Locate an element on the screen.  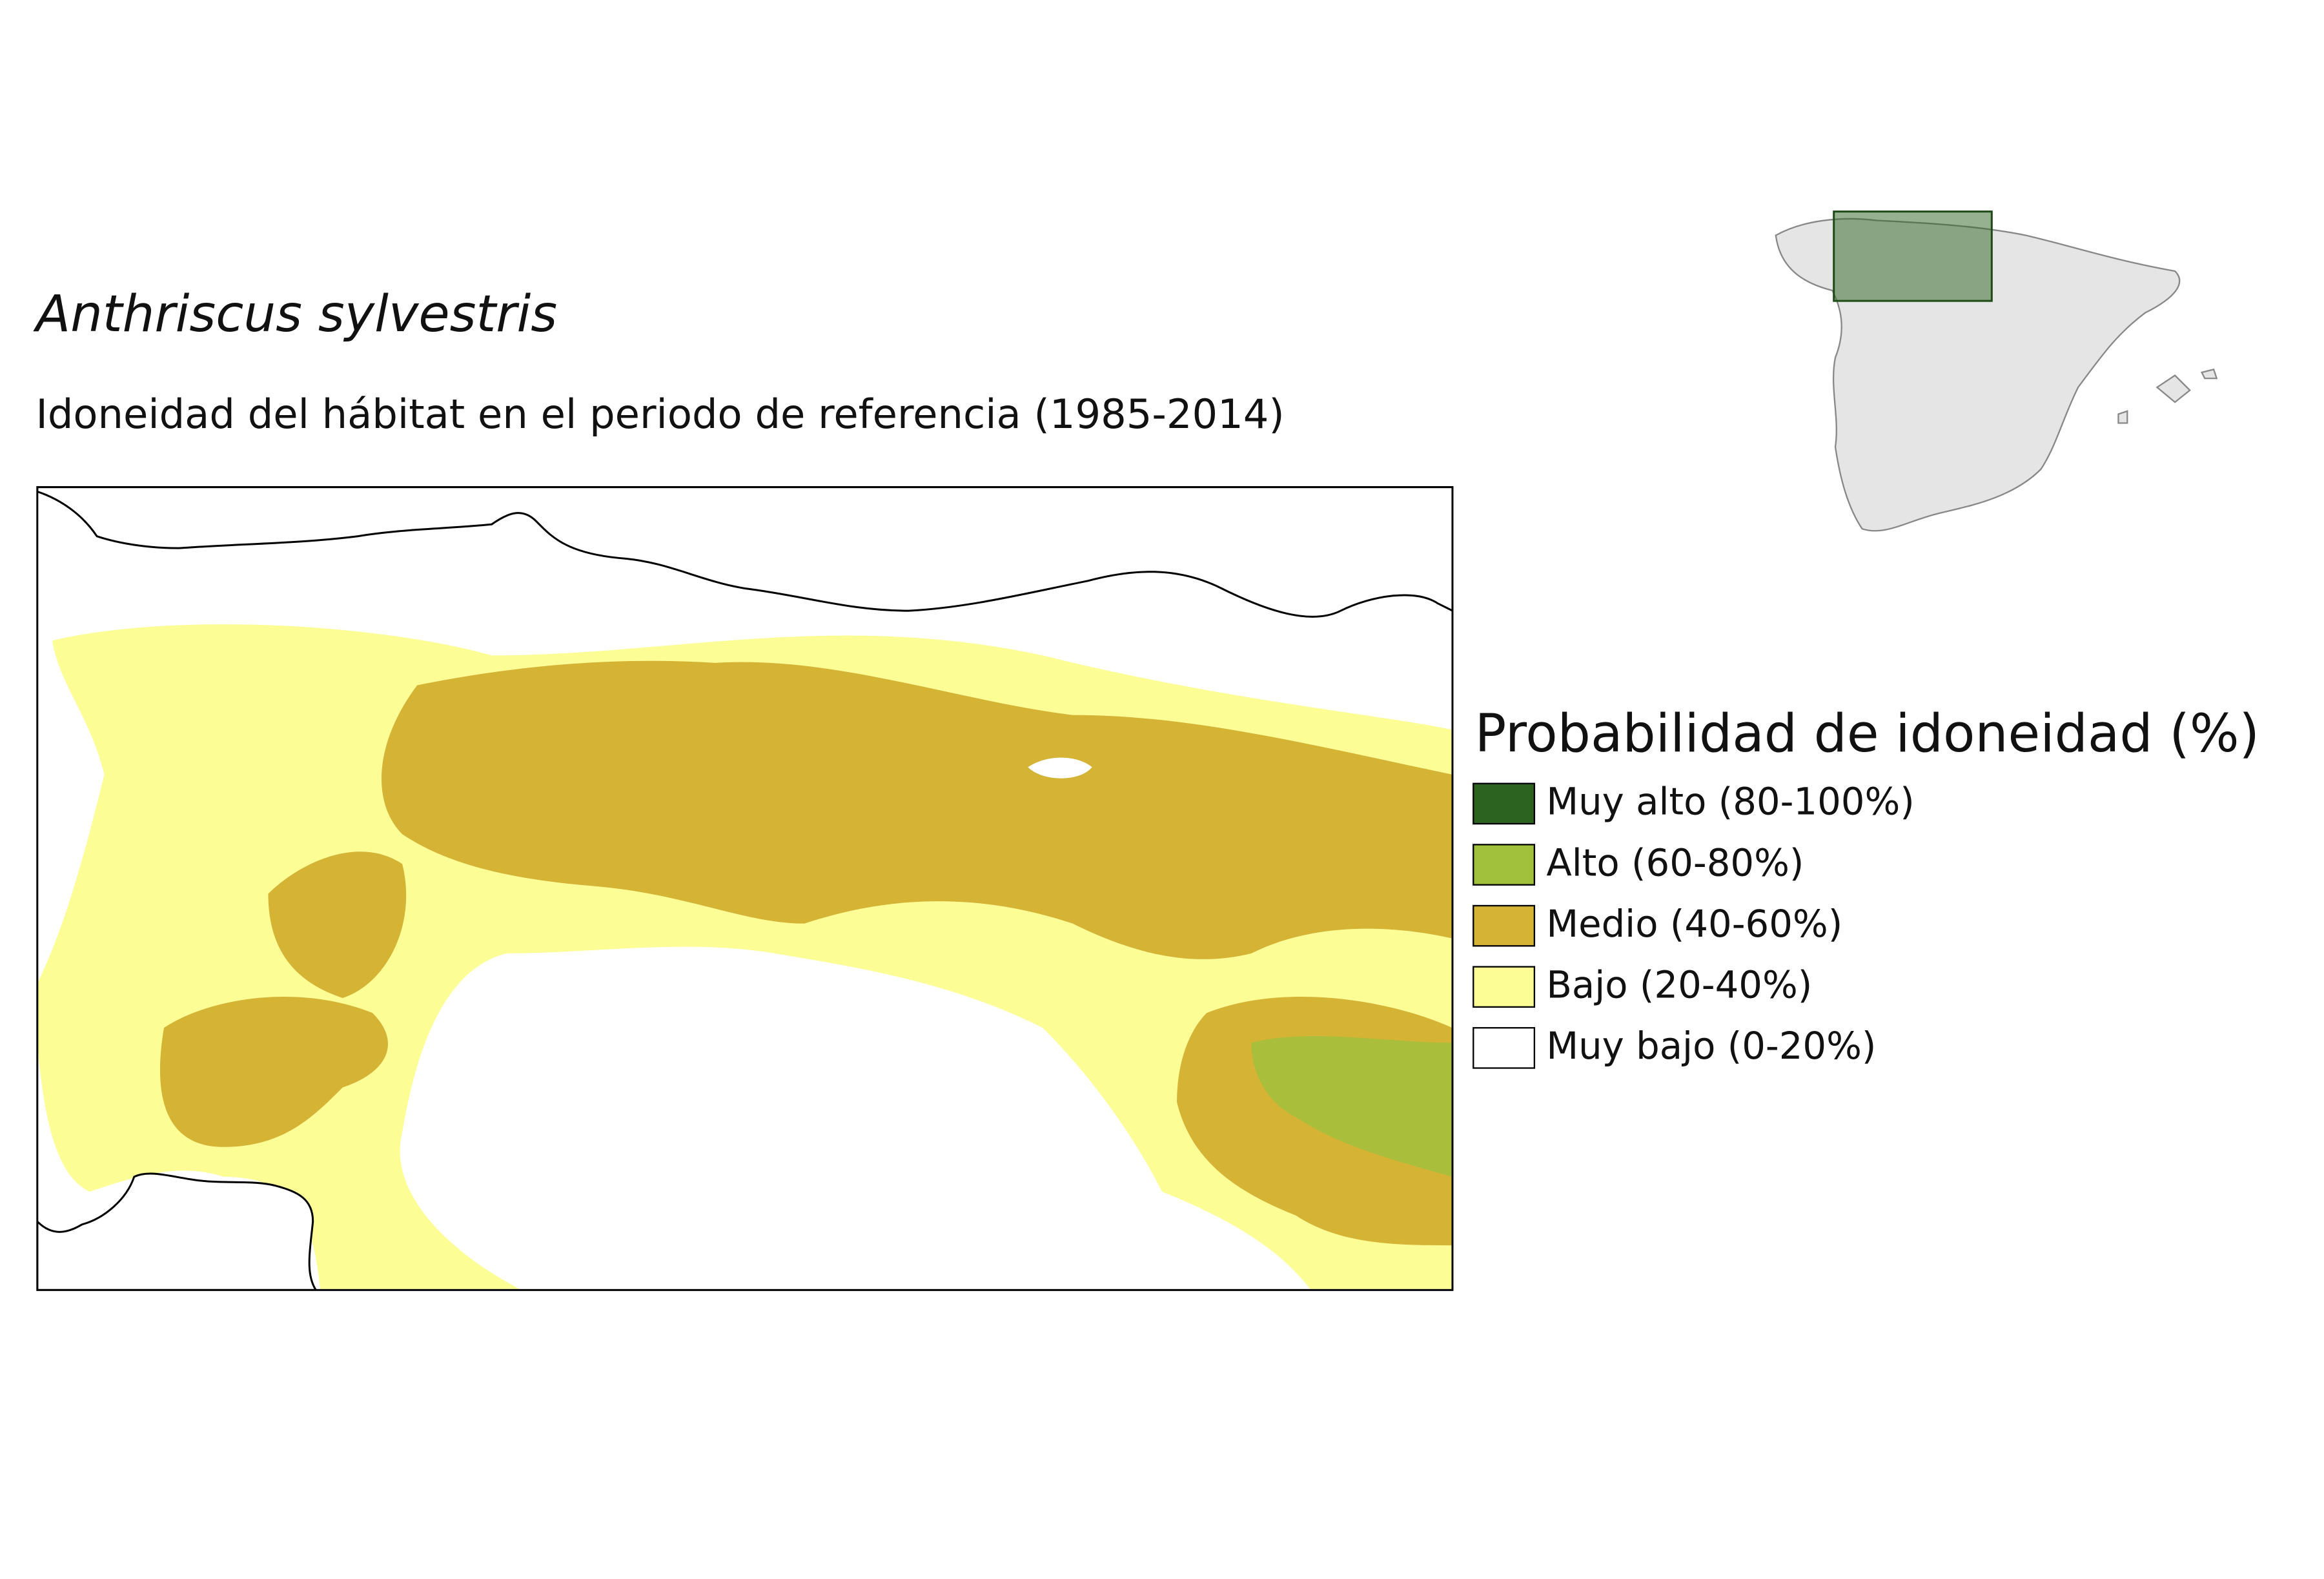
study-area-box is located at coordinates (1913, 256).